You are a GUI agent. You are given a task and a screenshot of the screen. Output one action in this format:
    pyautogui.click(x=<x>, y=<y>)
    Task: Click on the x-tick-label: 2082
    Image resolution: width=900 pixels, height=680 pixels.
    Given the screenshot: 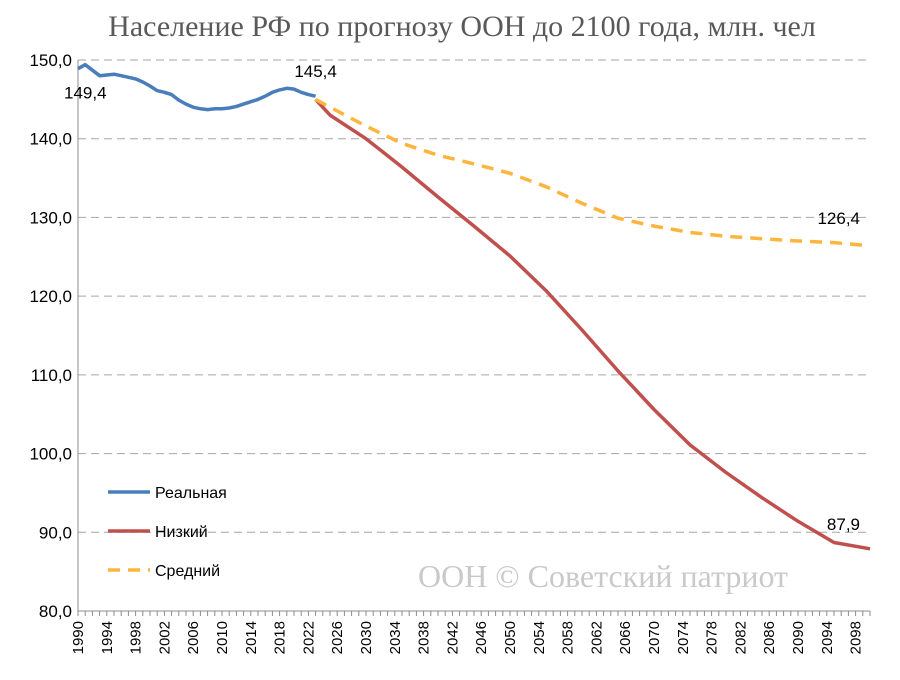 What is the action you would take?
    pyautogui.click(x=740, y=637)
    